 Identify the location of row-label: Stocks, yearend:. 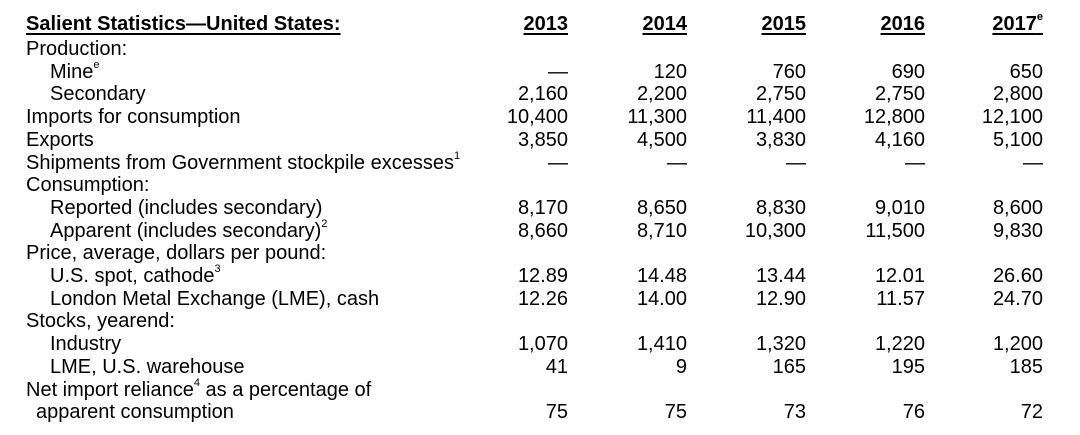
(100, 321).